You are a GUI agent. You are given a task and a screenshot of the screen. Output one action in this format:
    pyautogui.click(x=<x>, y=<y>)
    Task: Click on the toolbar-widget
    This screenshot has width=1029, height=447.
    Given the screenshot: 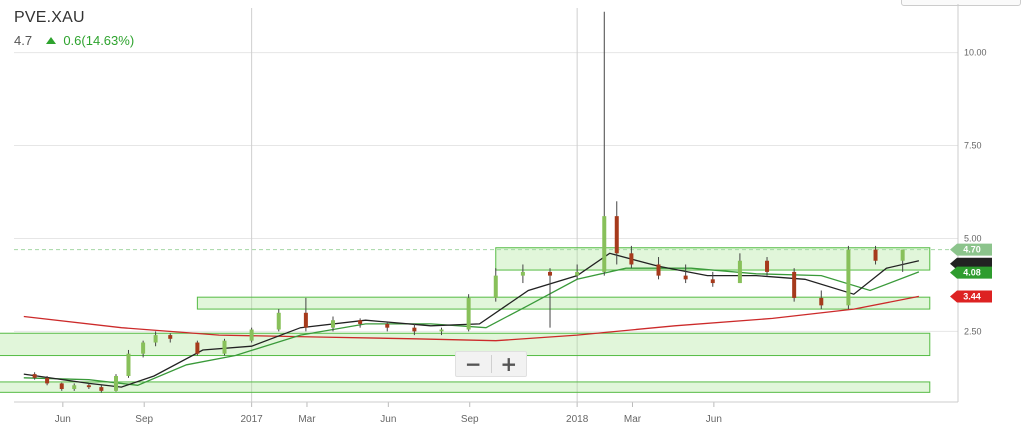 What is the action you would take?
    pyautogui.click(x=961, y=3)
    